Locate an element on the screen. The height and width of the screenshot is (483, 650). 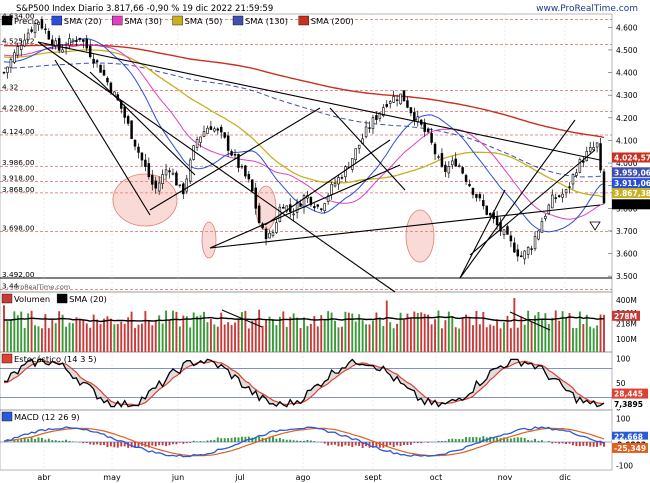
highlight-ellipse is located at coordinates (145, 200).